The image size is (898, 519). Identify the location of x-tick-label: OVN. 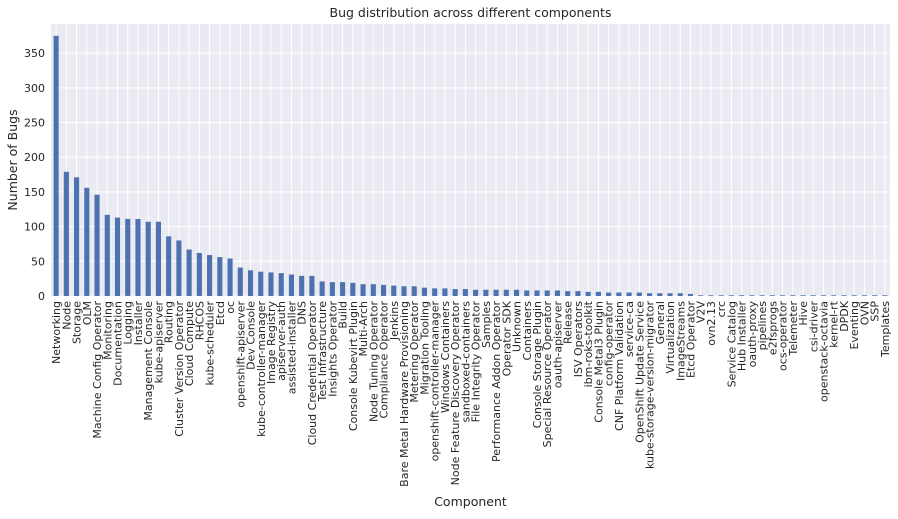
(864, 313).